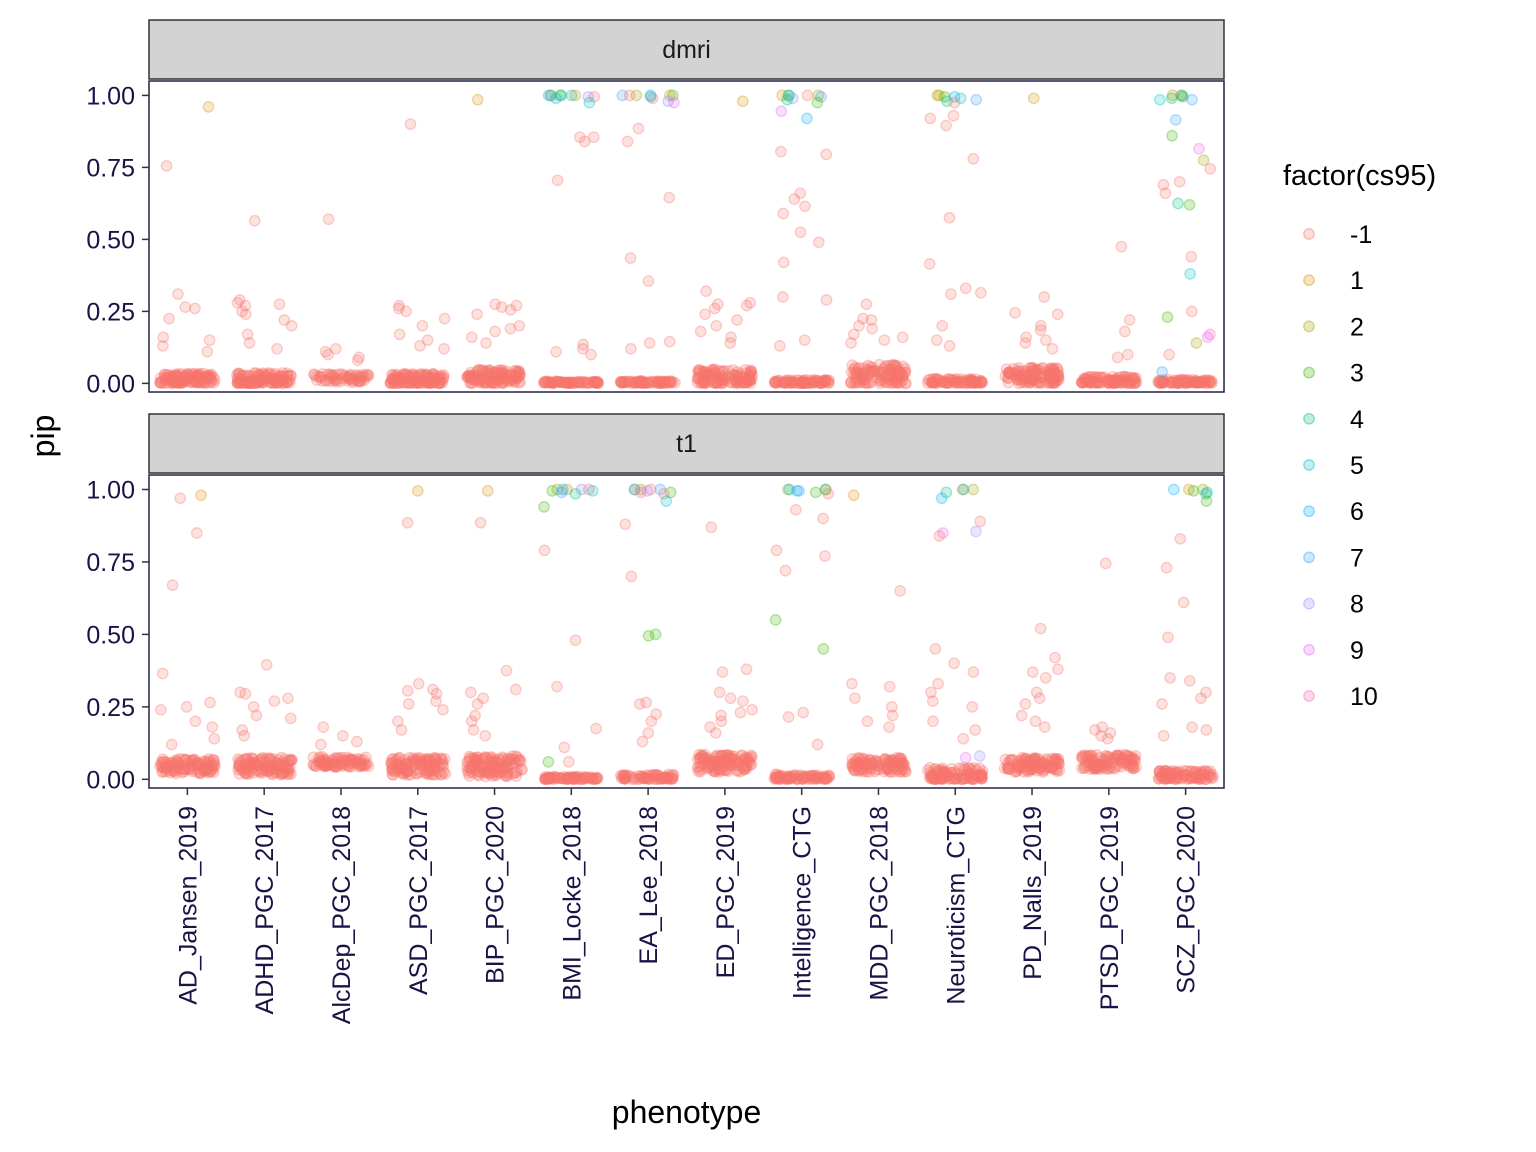 Image resolution: width=1536 pixels, height=1152 pixels. What do you see at coordinates (43, 436) in the screenshot?
I see `y-axis-title: pip` at bounding box center [43, 436].